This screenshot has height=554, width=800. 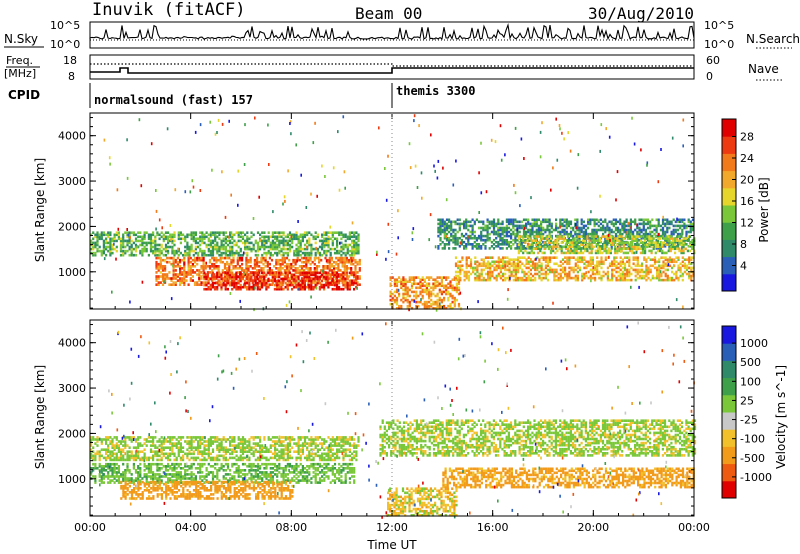 What do you see at coordinates (71, 76) in the screenshot?
I see `freq-bottom: 8` at bounding box center [71, 76].